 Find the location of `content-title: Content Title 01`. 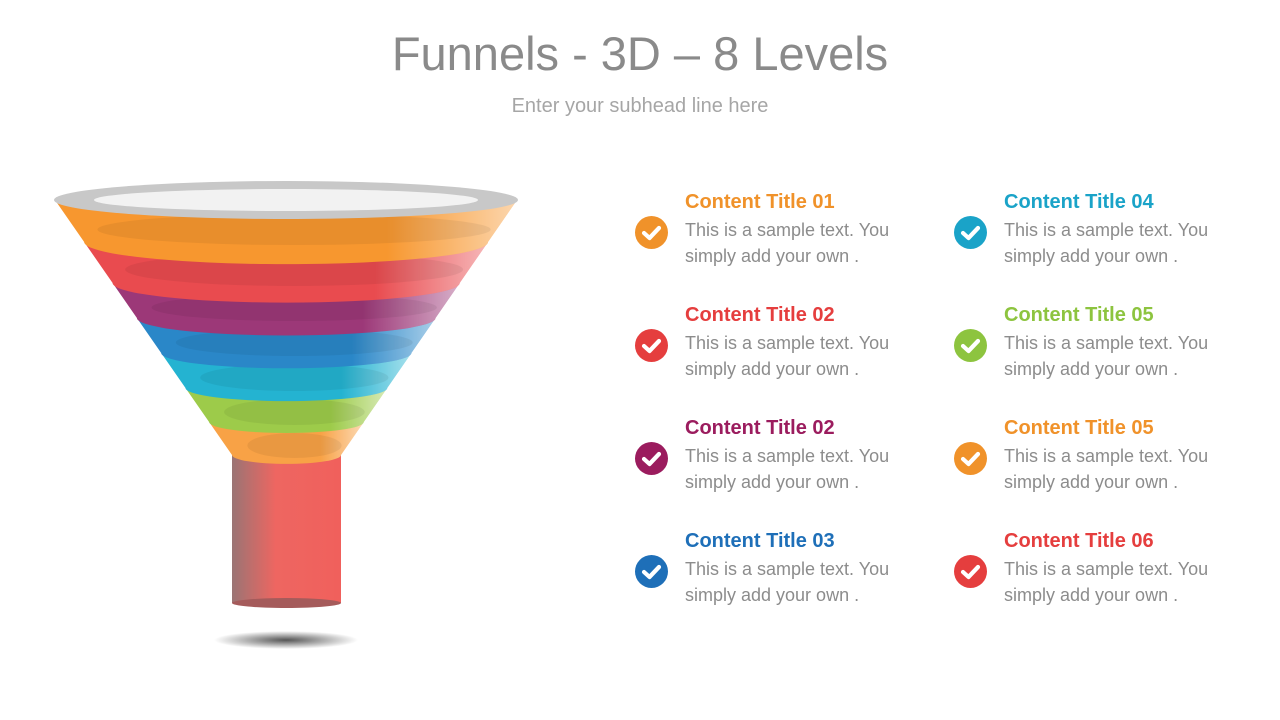

content-title: Content Title 01 is located at coordinates (760, 202).